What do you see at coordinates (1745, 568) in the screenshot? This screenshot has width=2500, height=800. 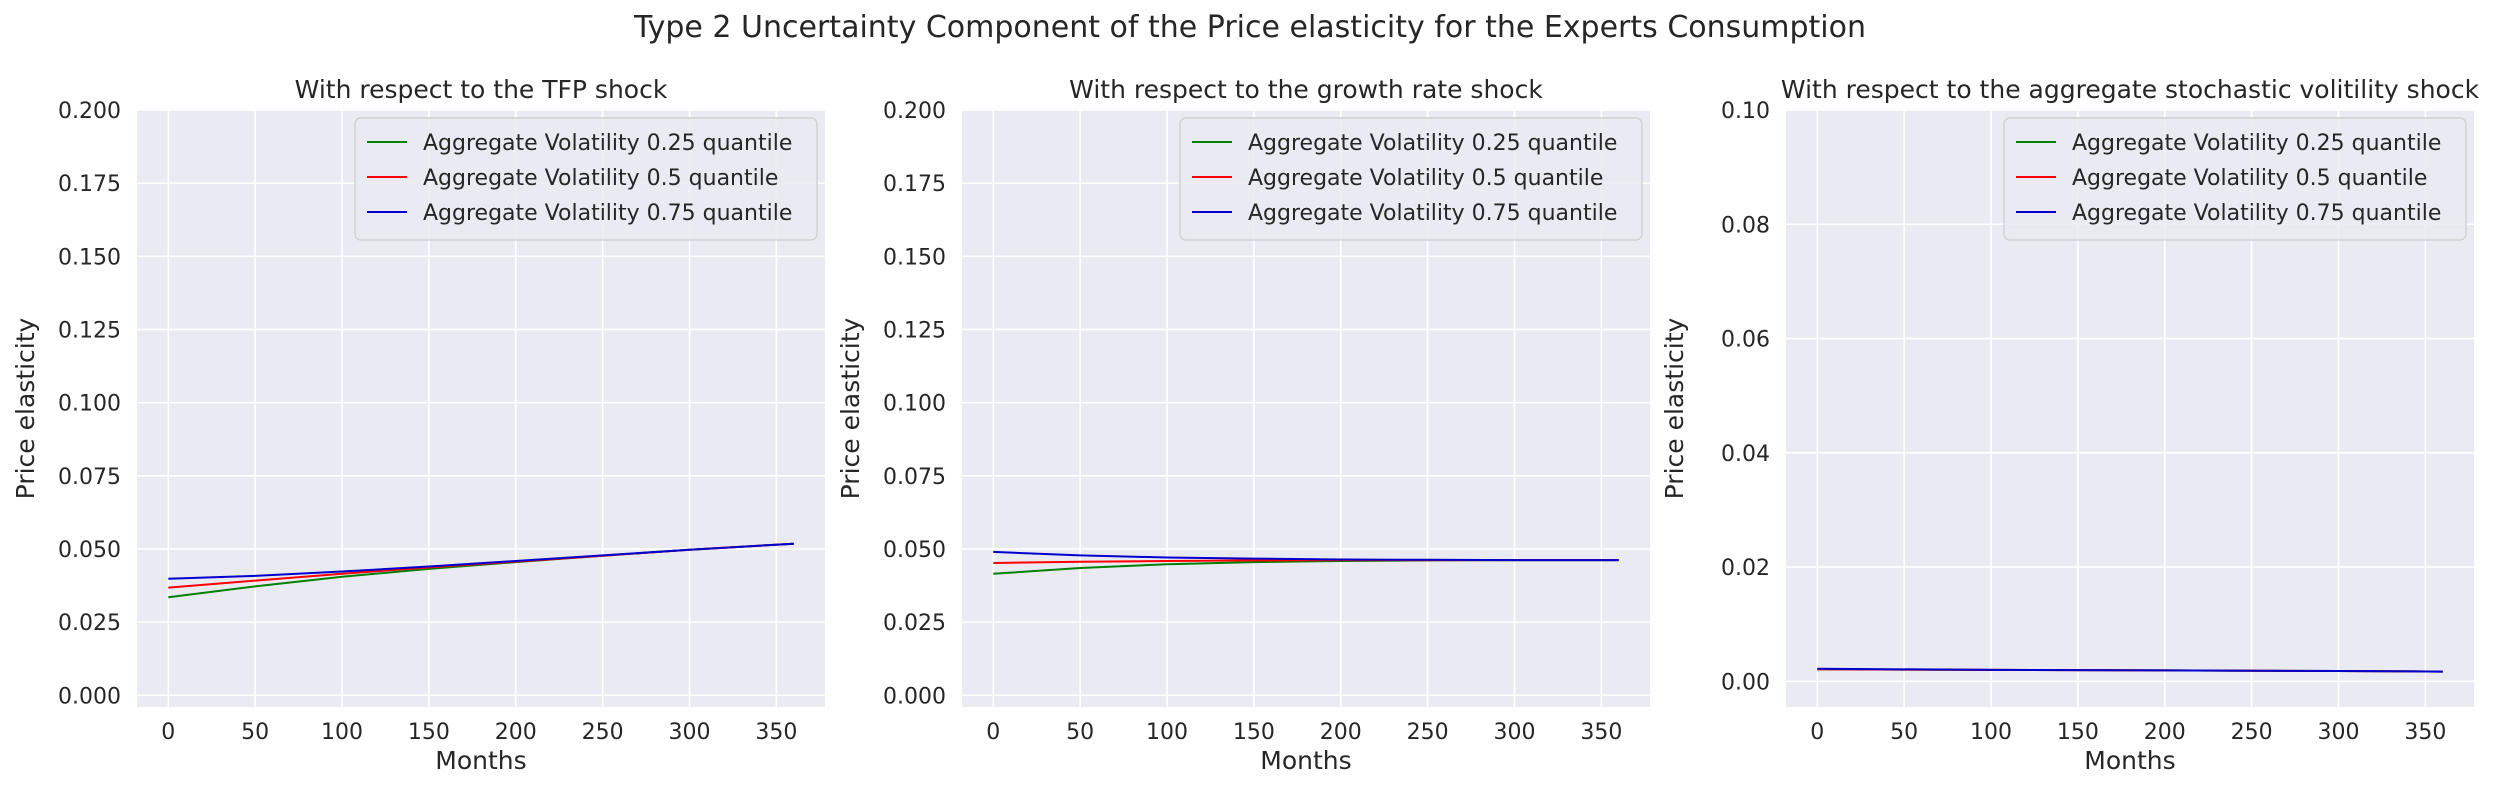 I see `y-tick-label: 0.02` at bounding box center [1745, 568].